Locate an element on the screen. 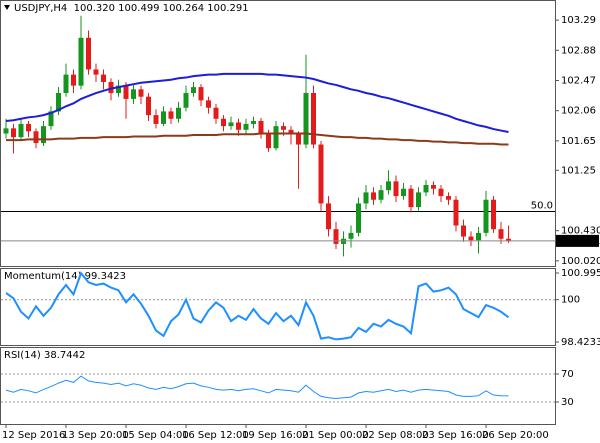 The height and width of the screenshot is (443, 600). y-tick-label: 100.9951 is located at coordinates (580, 273).